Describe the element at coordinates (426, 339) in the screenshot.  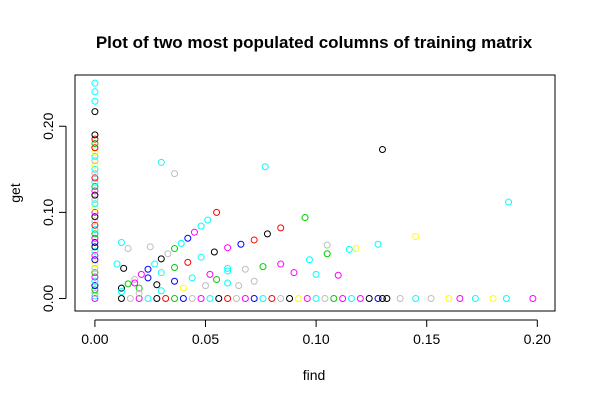
I see `x-tick-label: 0.15` at that location.